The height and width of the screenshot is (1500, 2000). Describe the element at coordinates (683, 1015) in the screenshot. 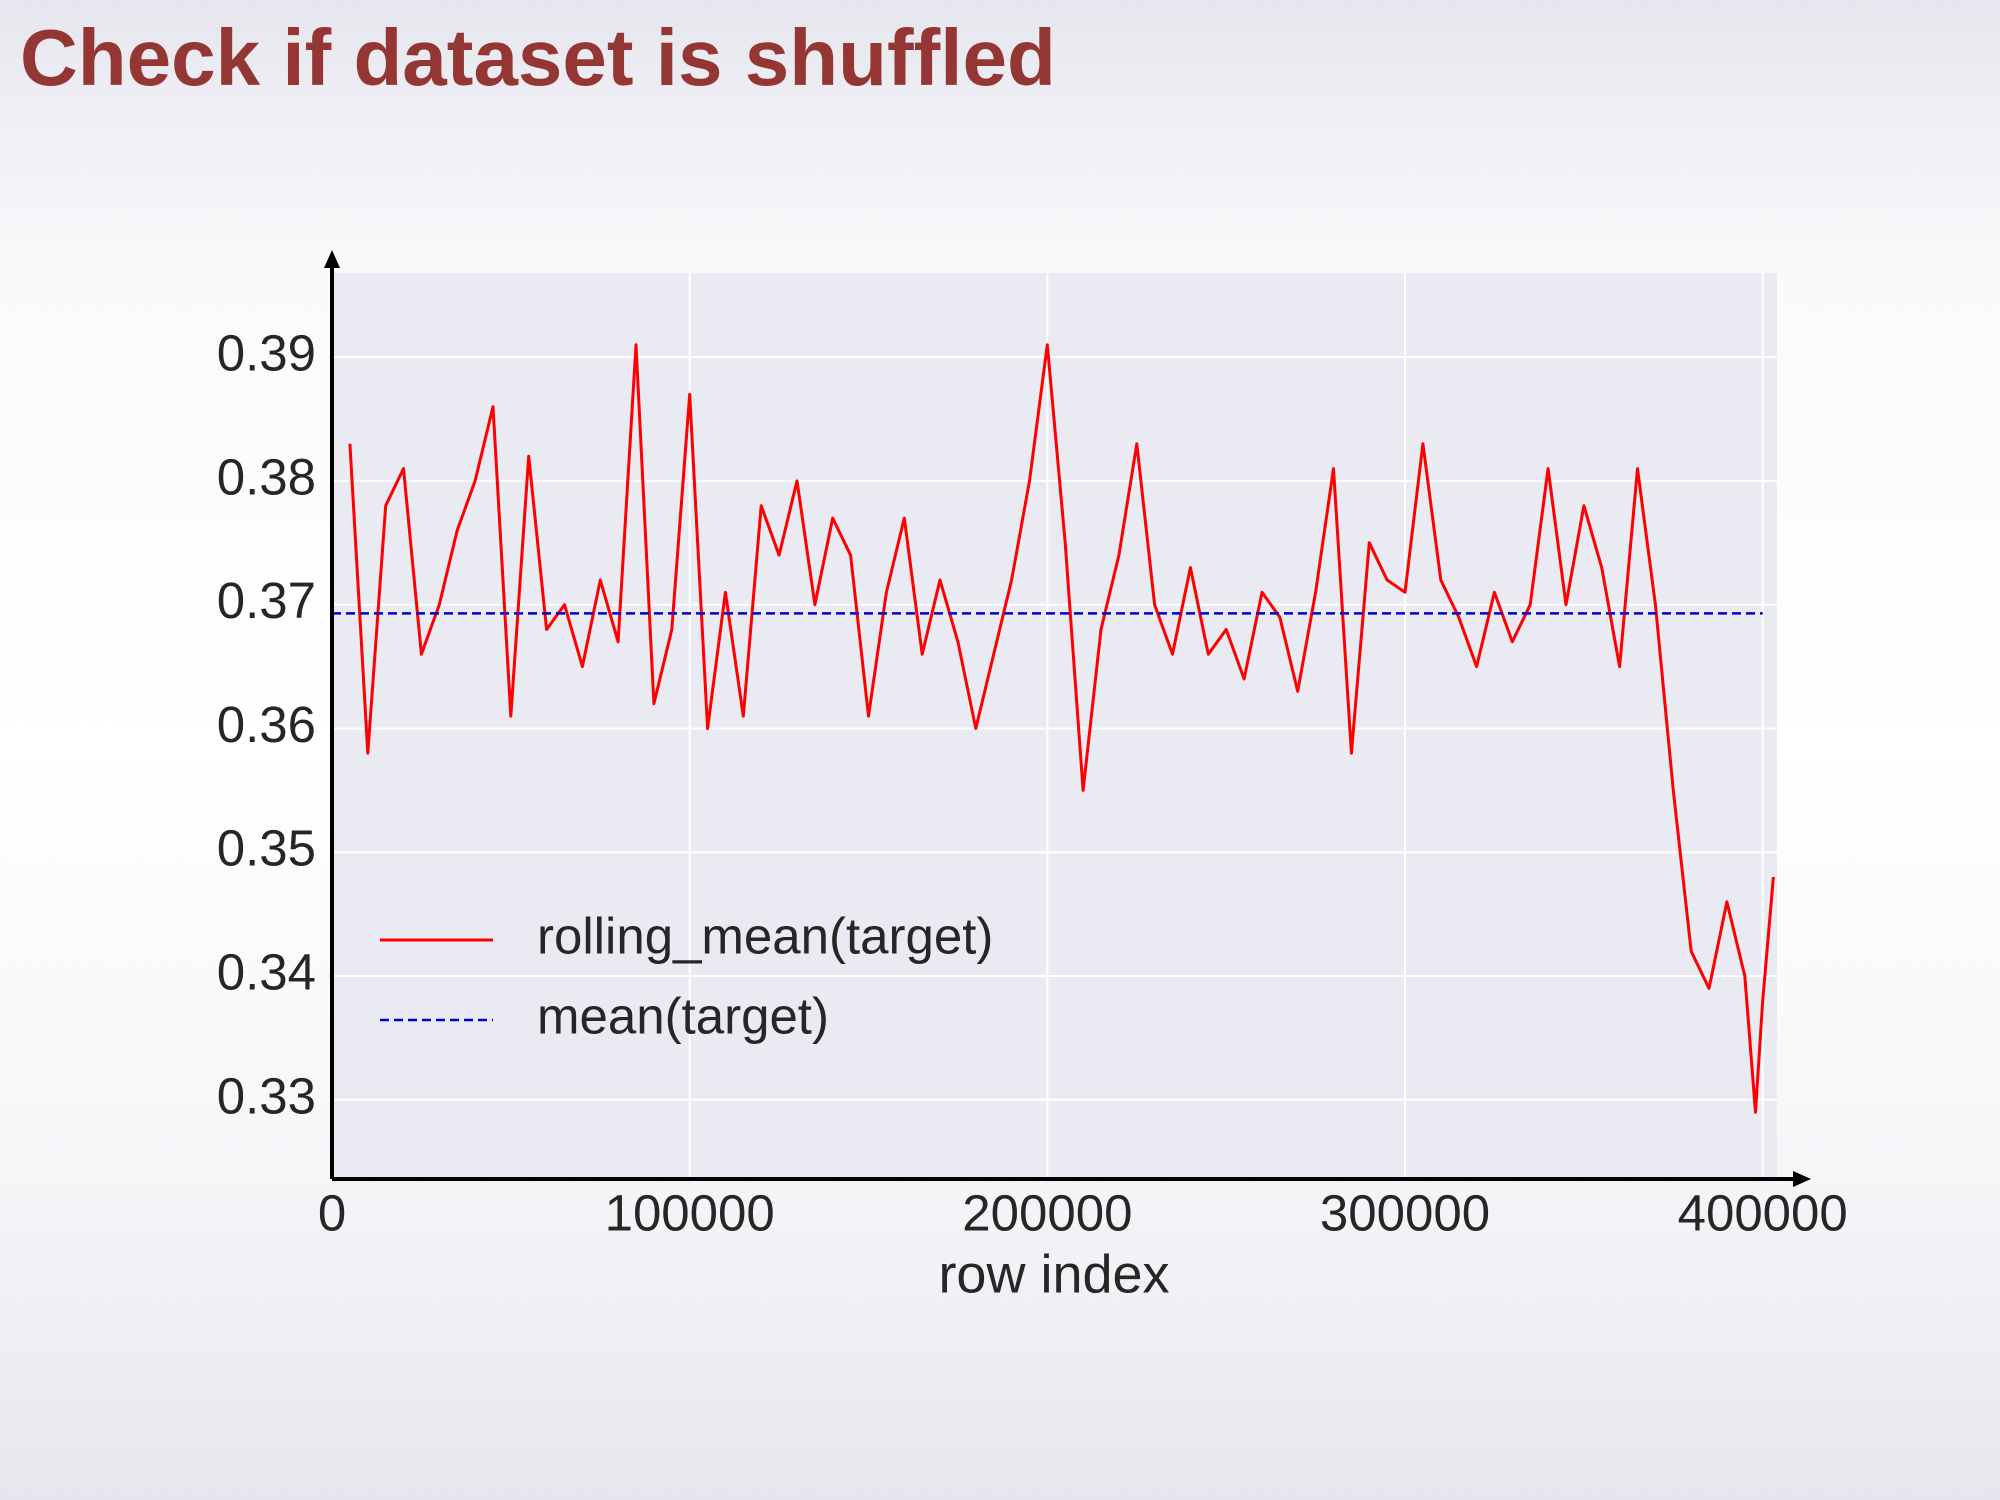

I see `legend-label: mean(target)` at that location.